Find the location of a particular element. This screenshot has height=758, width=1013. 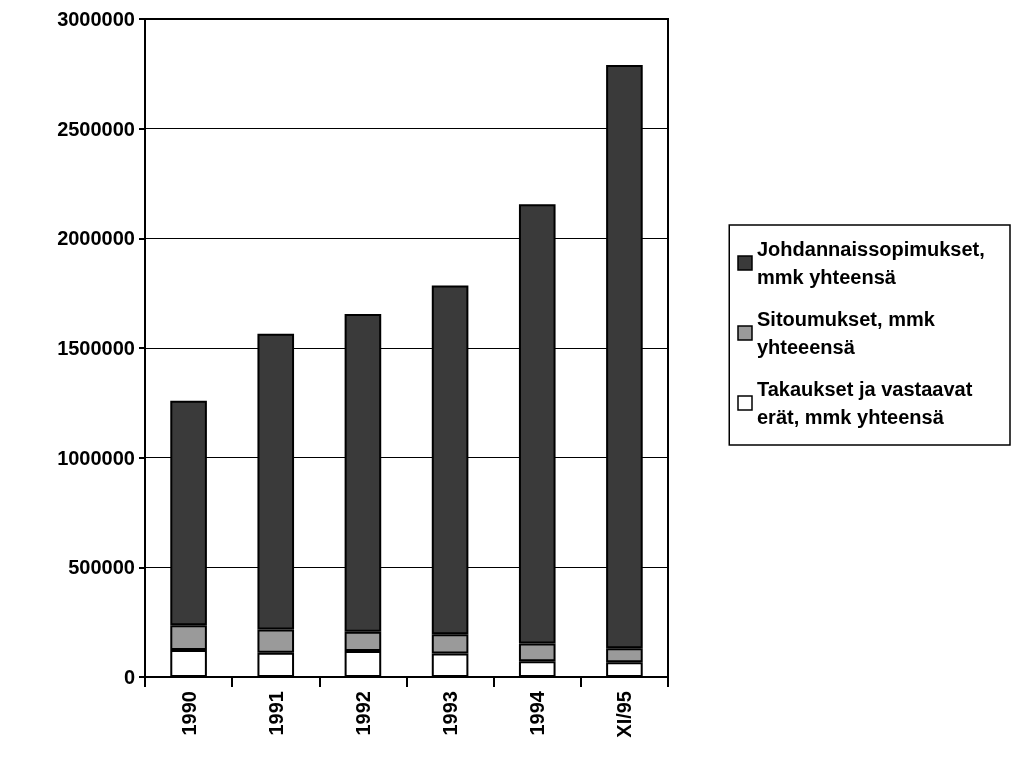

x-tick-label: 1990 is located at coordinates (188, 713).